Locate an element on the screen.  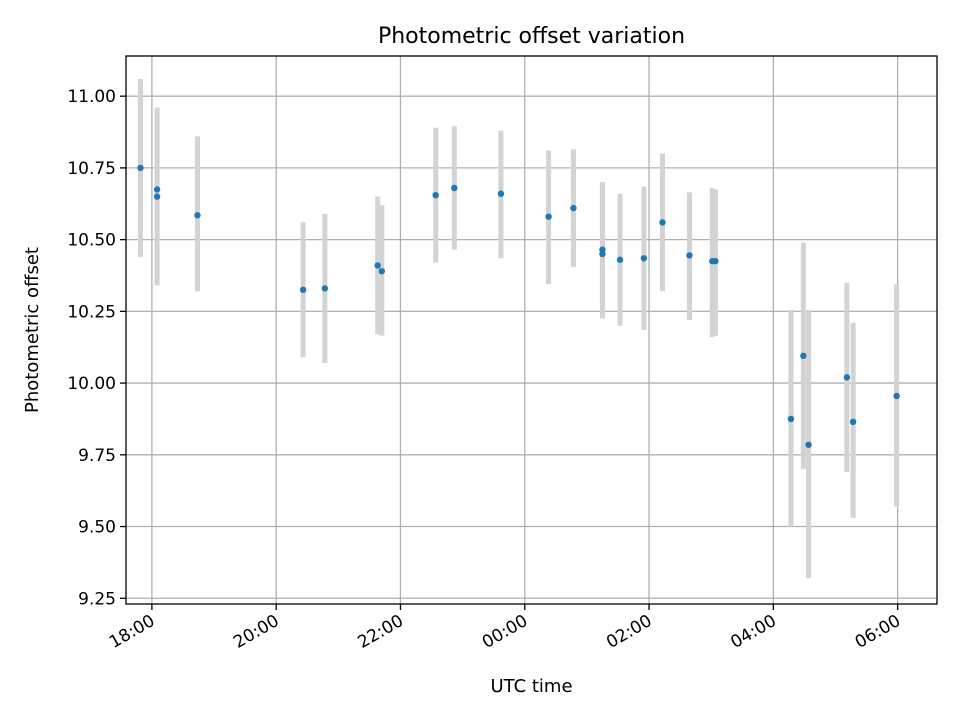
y-tick-label: 11.00 is located at coordinates (91, 97).